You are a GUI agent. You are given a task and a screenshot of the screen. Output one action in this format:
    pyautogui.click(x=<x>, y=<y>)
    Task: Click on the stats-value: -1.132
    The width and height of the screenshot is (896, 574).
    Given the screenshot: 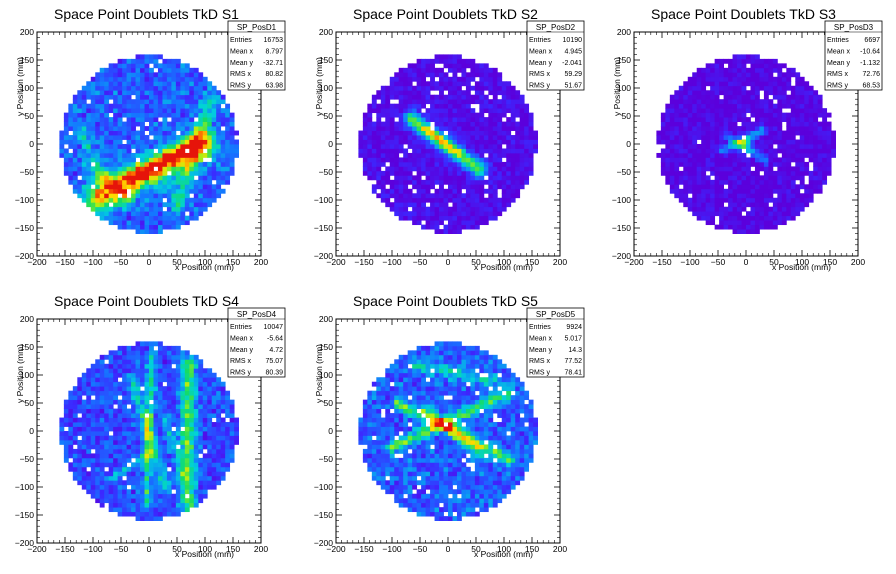 What is the action you would take?
    pyautogui.click(x=870, y=63)
    